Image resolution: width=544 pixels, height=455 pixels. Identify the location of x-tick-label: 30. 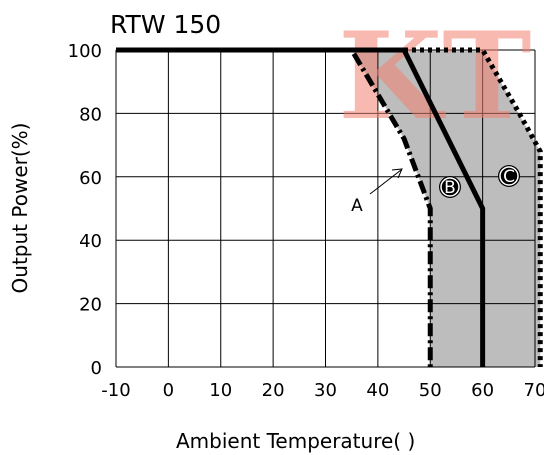
(325, 390).